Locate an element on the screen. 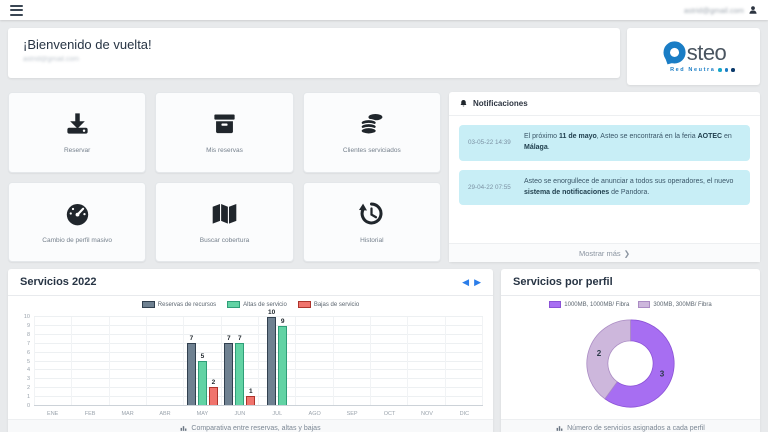 This screenshot has height=432, width=768. action-card-cambio-de-perfil-masivo: Cambio de perfil masivo is located at coordinates (77, 221).